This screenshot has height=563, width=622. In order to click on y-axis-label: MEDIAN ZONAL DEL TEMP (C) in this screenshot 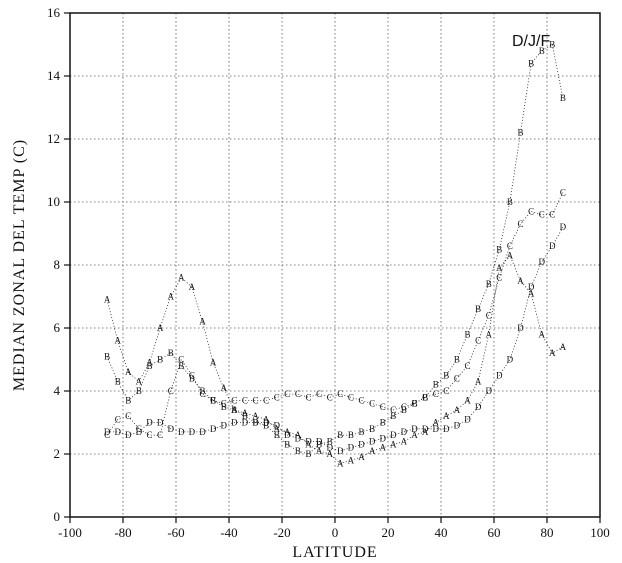, I will do `click(19, 265)`.